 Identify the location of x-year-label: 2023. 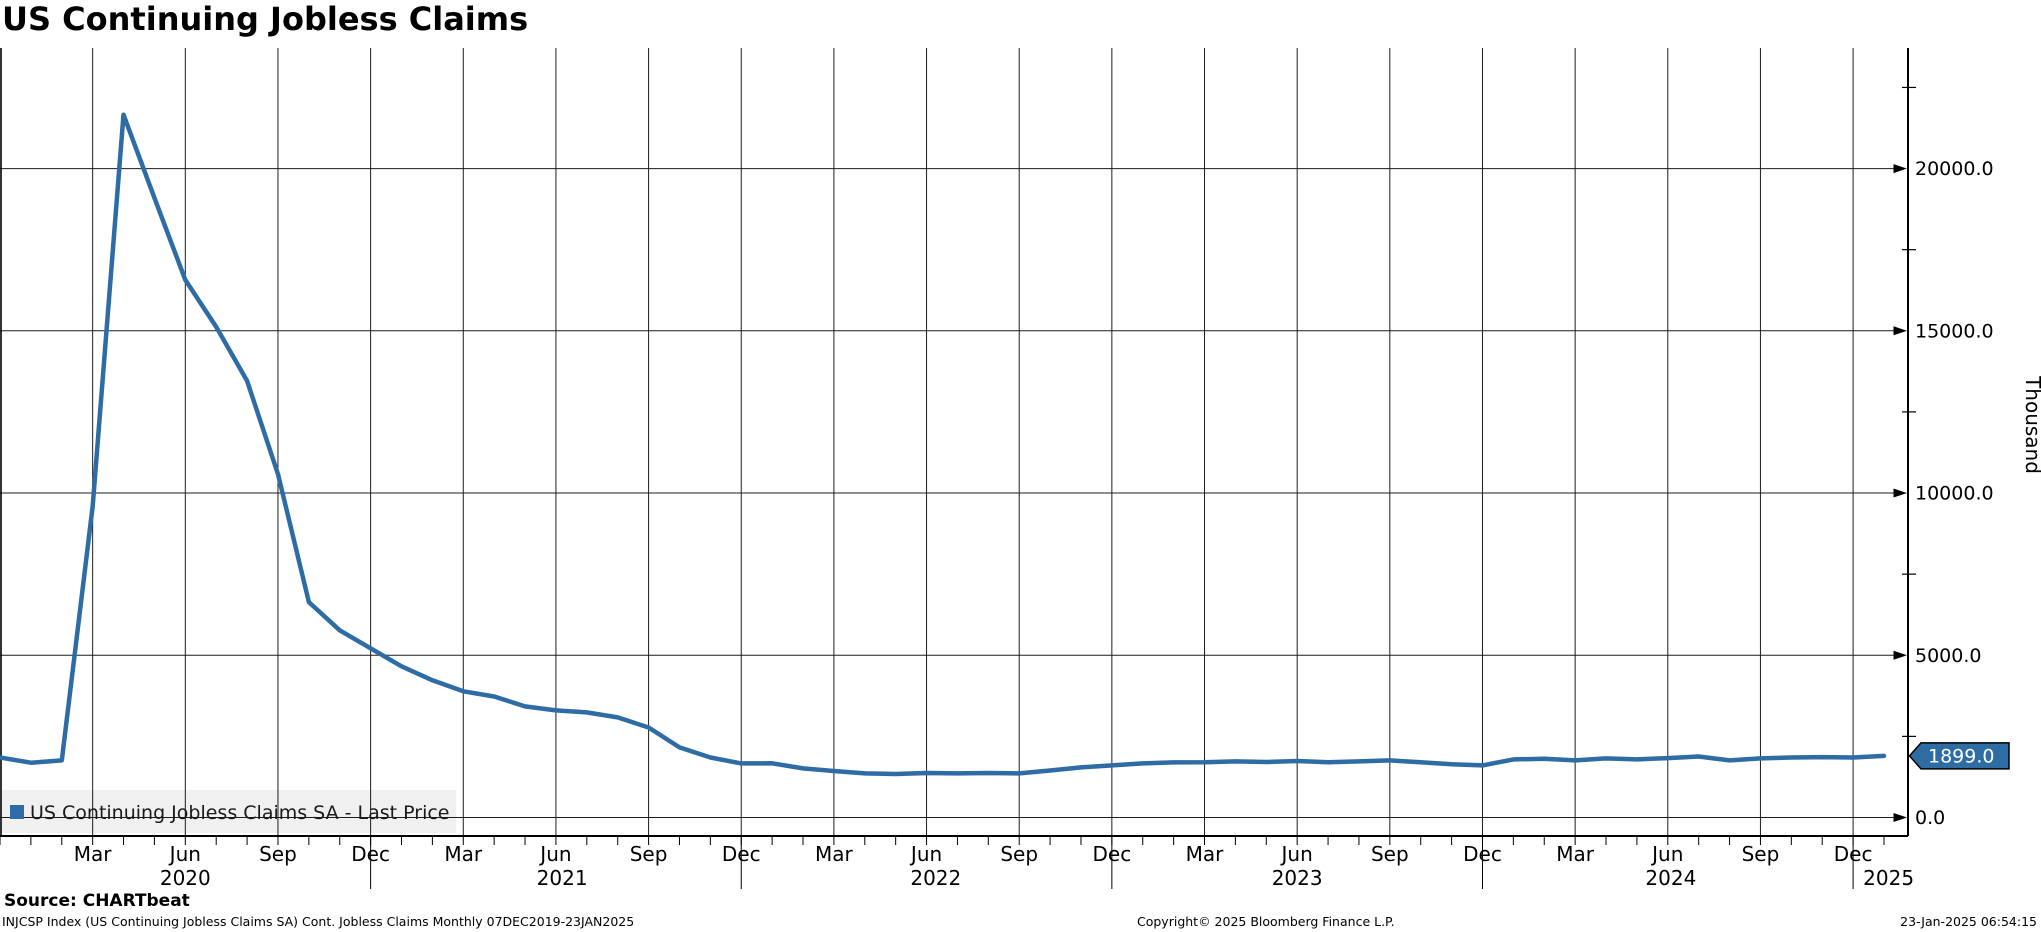
(1297, 878).